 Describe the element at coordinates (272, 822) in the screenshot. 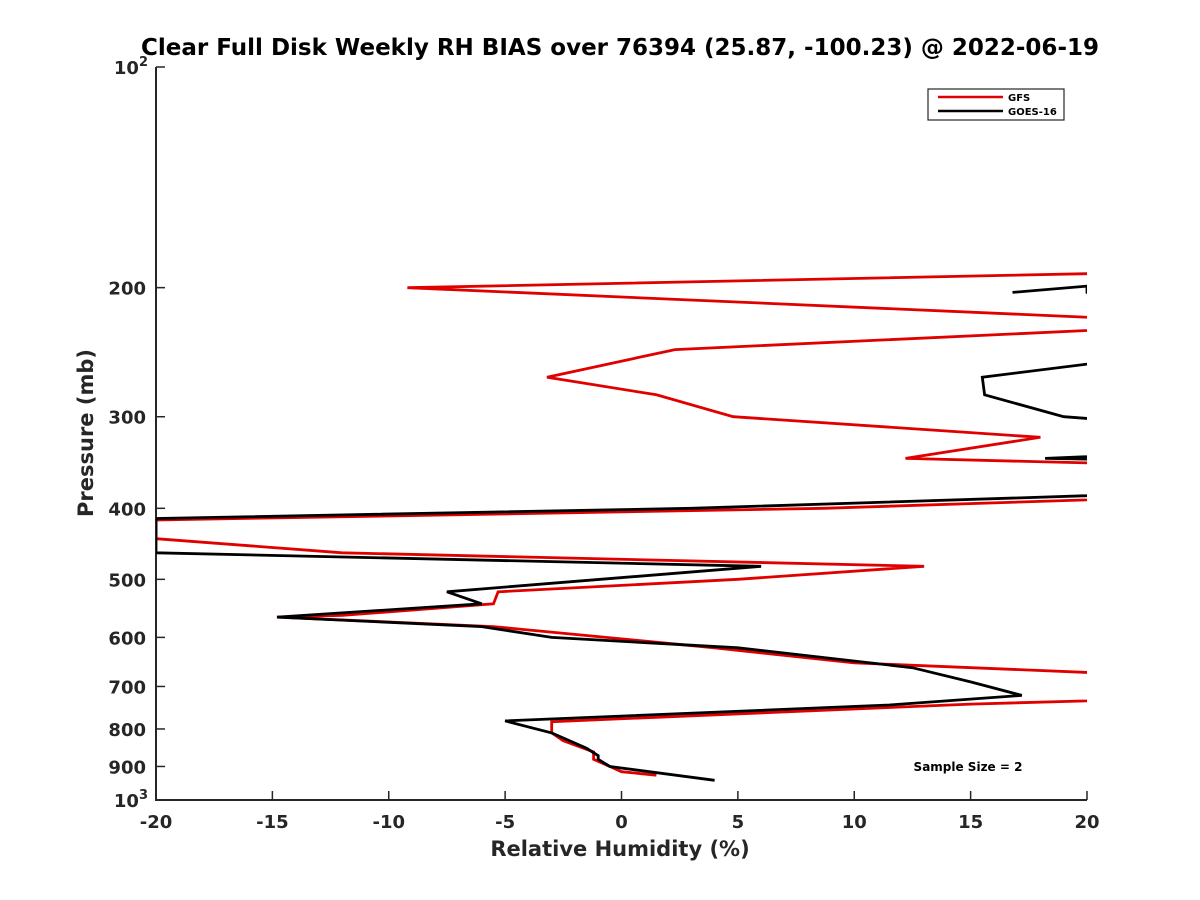

I see `x-tick-label: -15` at that location.